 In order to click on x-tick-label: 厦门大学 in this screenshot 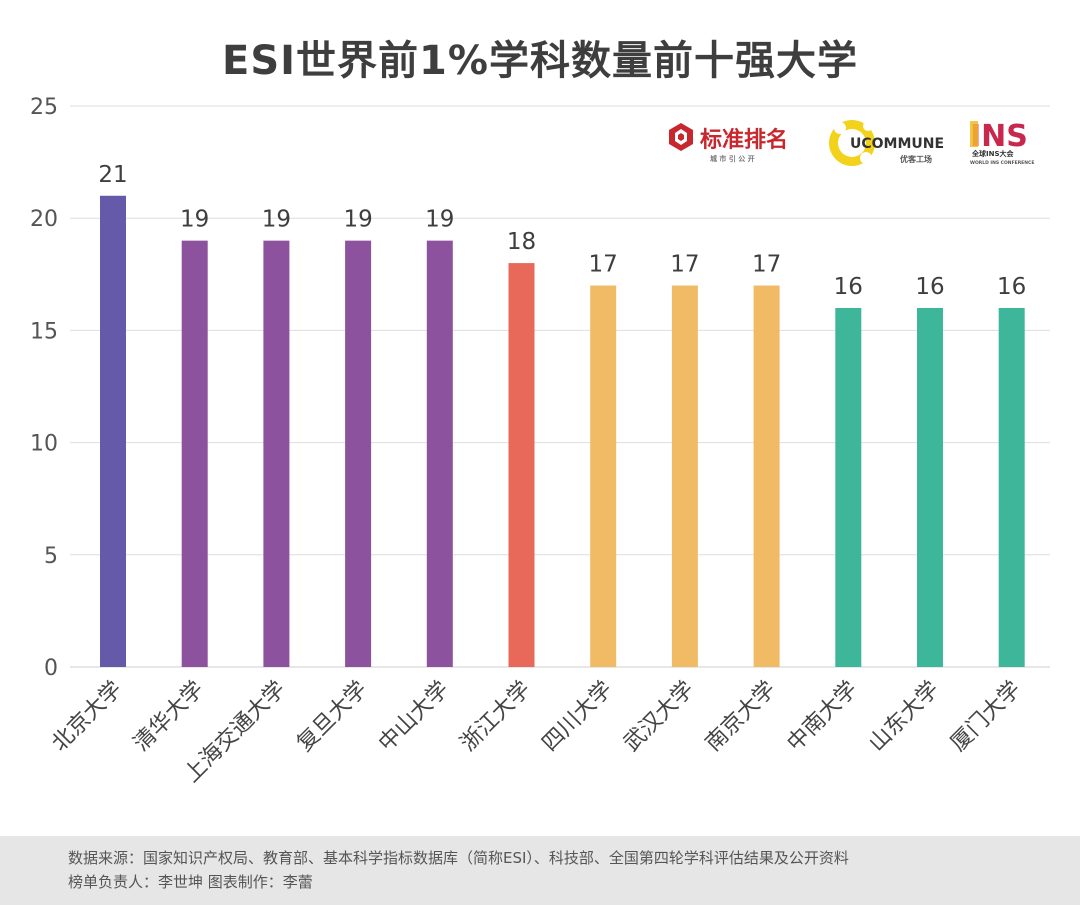, I will do `click(986, 717)`.